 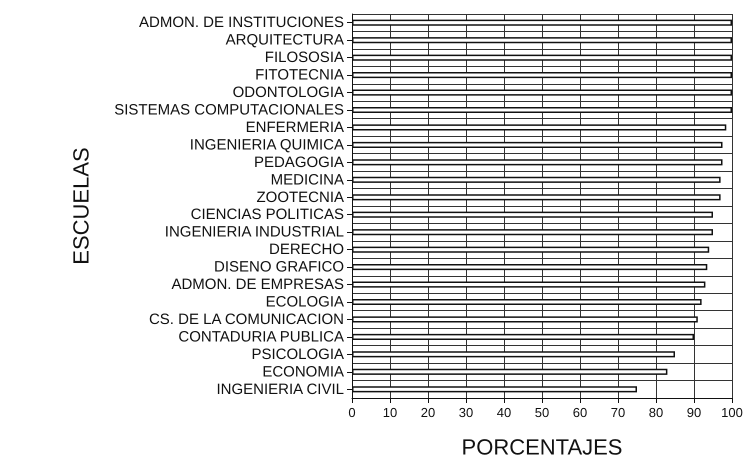 What do you see at coordinates (306, 249) in the screenshot?
I see `y-tick-label: DERECHO` at bounding box center [306, 249].